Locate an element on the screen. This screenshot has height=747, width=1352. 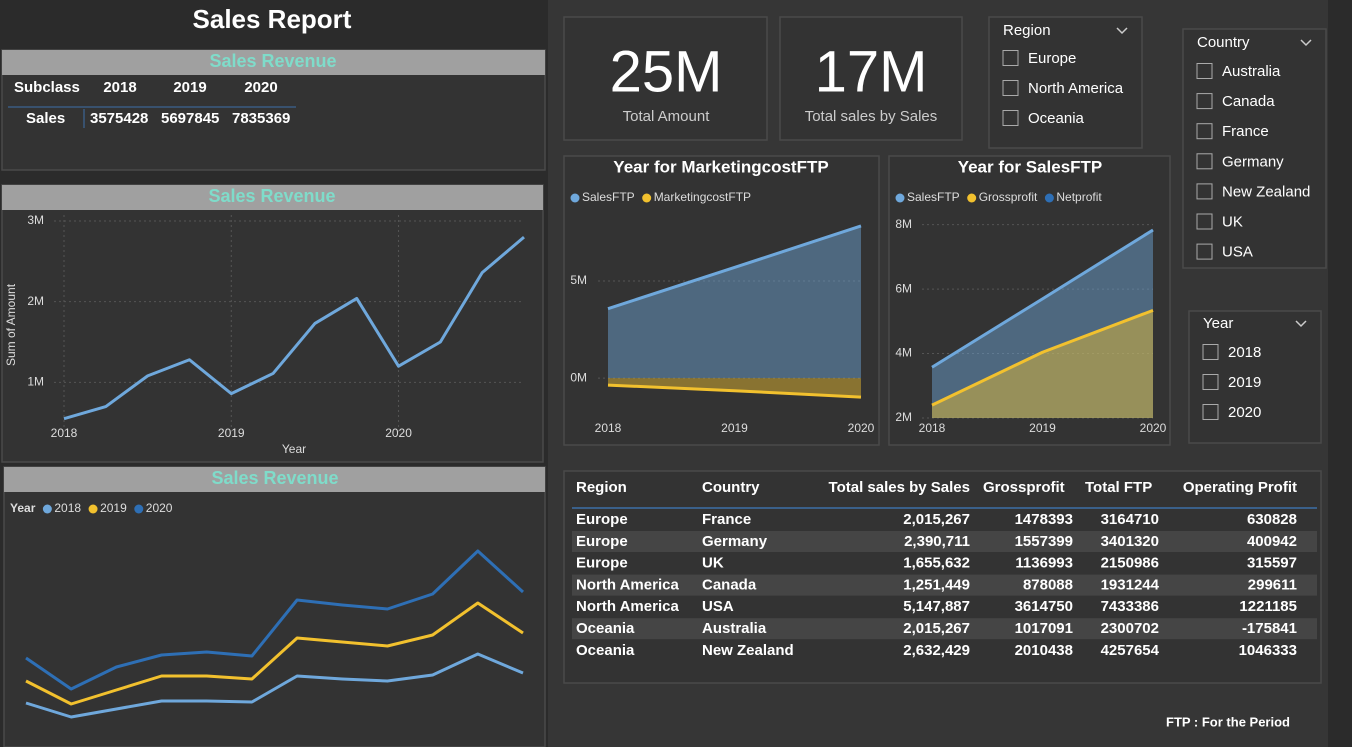
cell: 3401320 is located at coordinates (1130, 541).